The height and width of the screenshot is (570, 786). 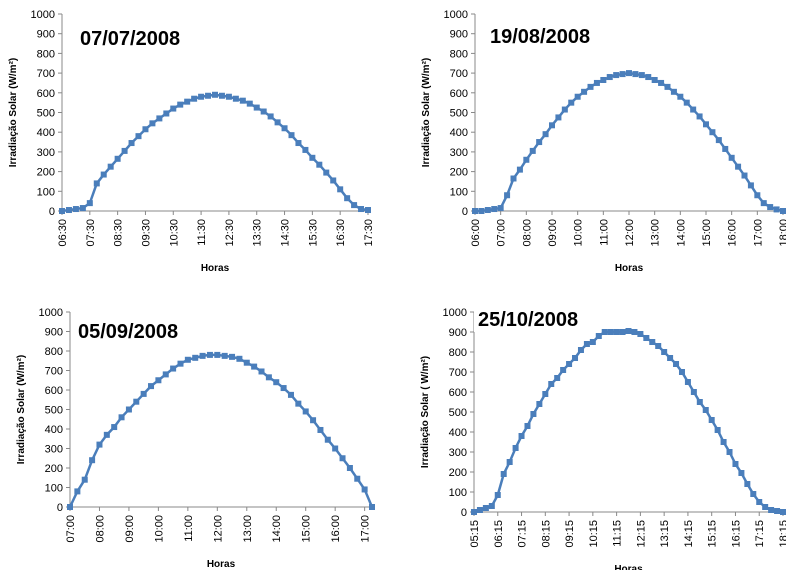 What do you see at coordinates (230, 233) in the screenshot?
I see `x-tick-label: 12:30` at bounding box center [230, 233].